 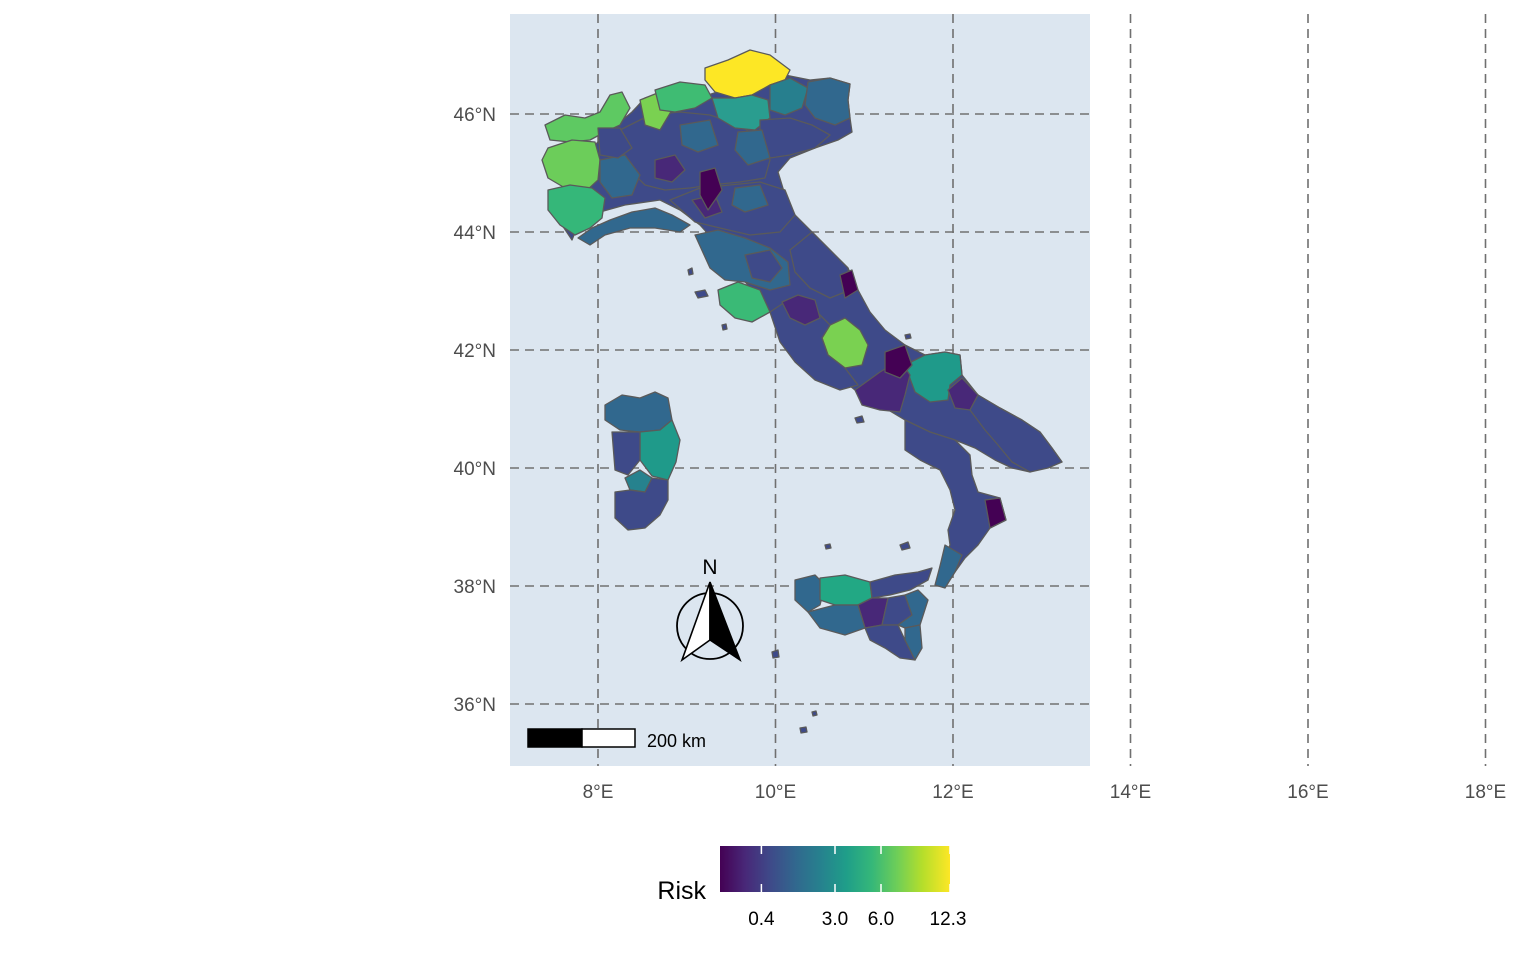 What do you see at coordinates (576, 210) in the screenshot?
I see `region-cuneo` at bounding box center [576, 210].